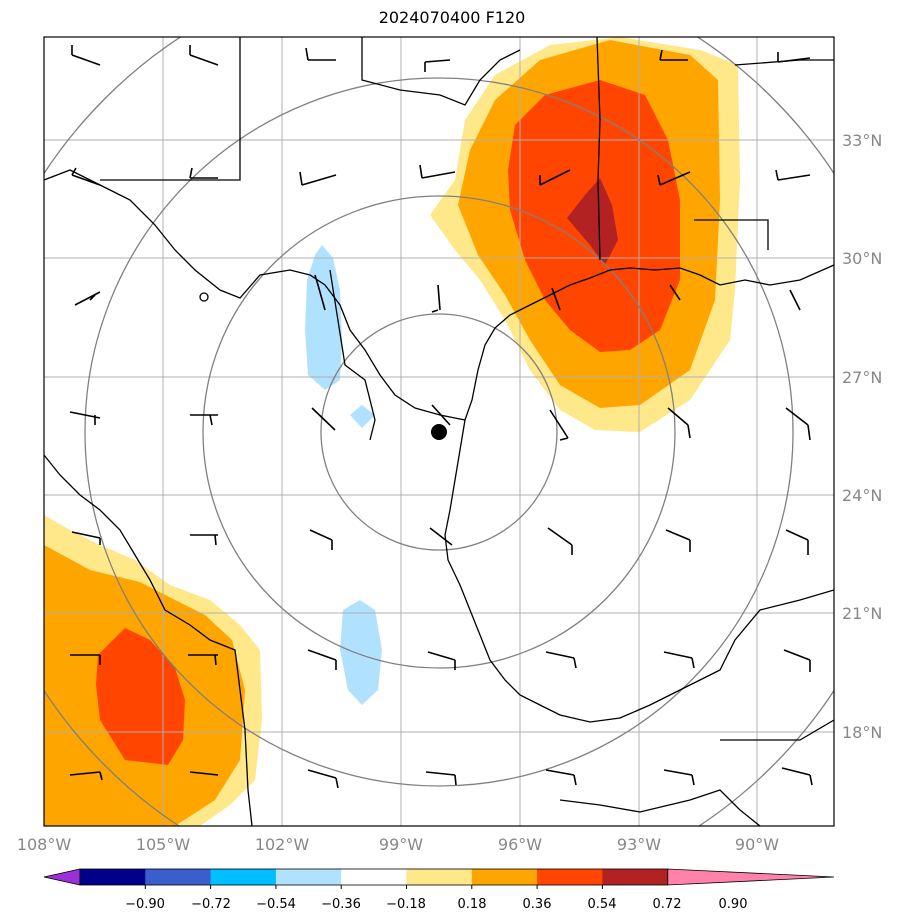 Image resolution: width=904 pixels, height=924 pixels. I want to click on colorbar-tick: 0.36, so click(537, 904).